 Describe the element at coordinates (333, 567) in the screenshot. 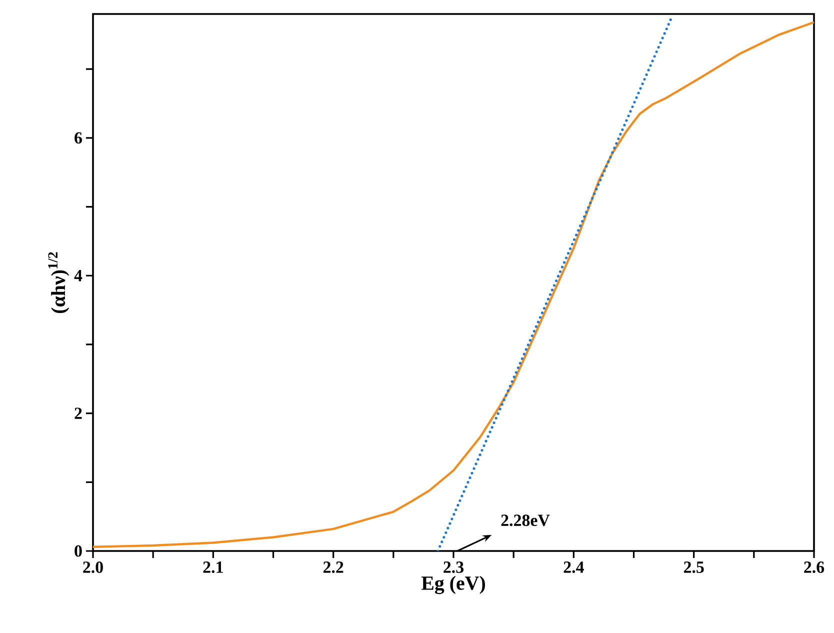

I see `x-tick-label: 2.2` at that location.